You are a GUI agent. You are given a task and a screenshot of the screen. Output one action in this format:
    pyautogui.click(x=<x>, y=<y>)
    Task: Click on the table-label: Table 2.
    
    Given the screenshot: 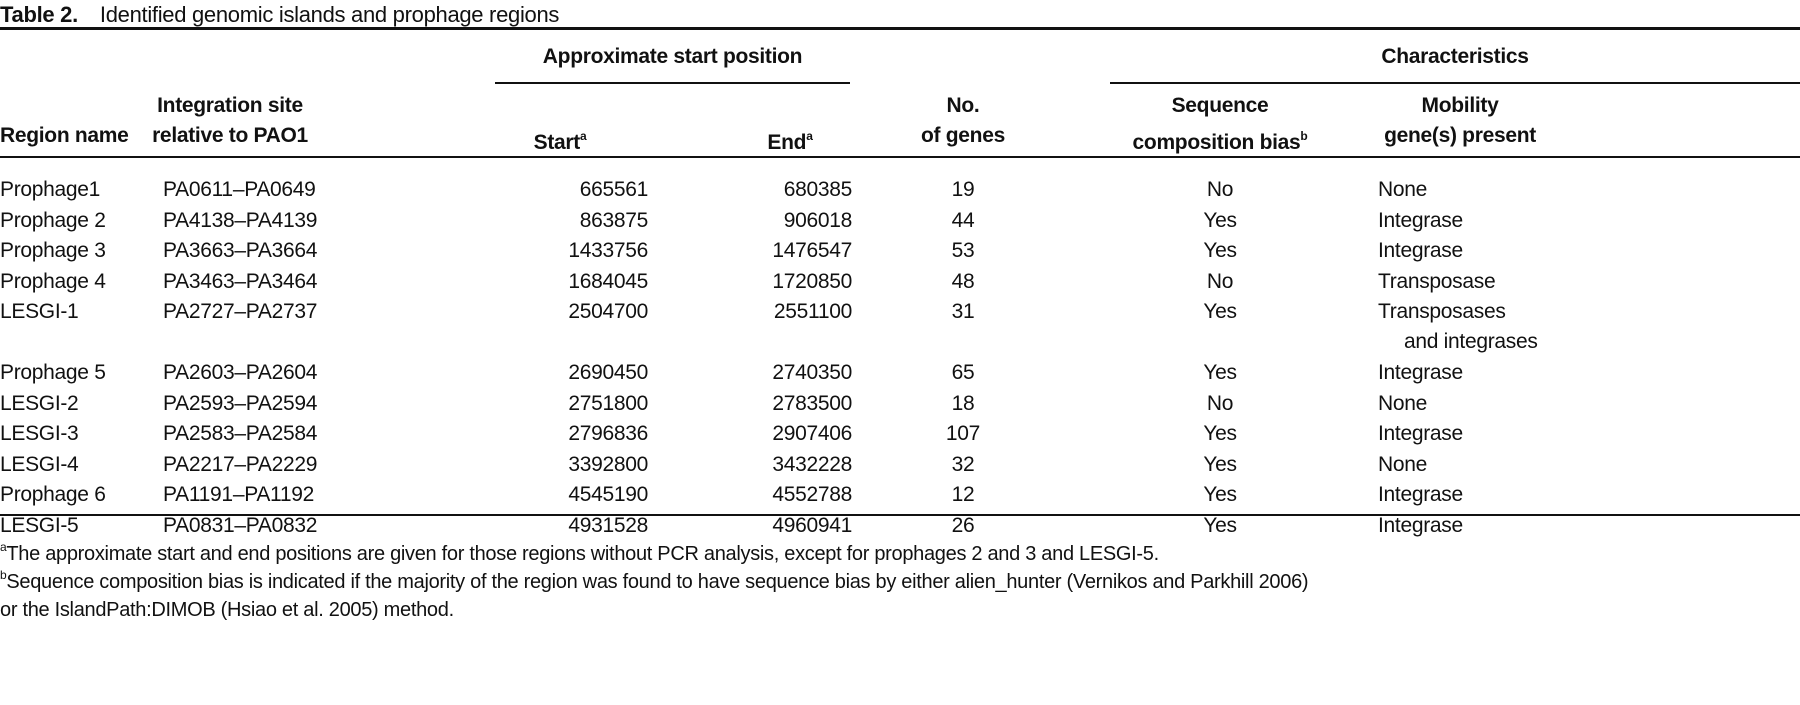 What is the action you would take?
    pyautogui.click(x=39, y=14)
    